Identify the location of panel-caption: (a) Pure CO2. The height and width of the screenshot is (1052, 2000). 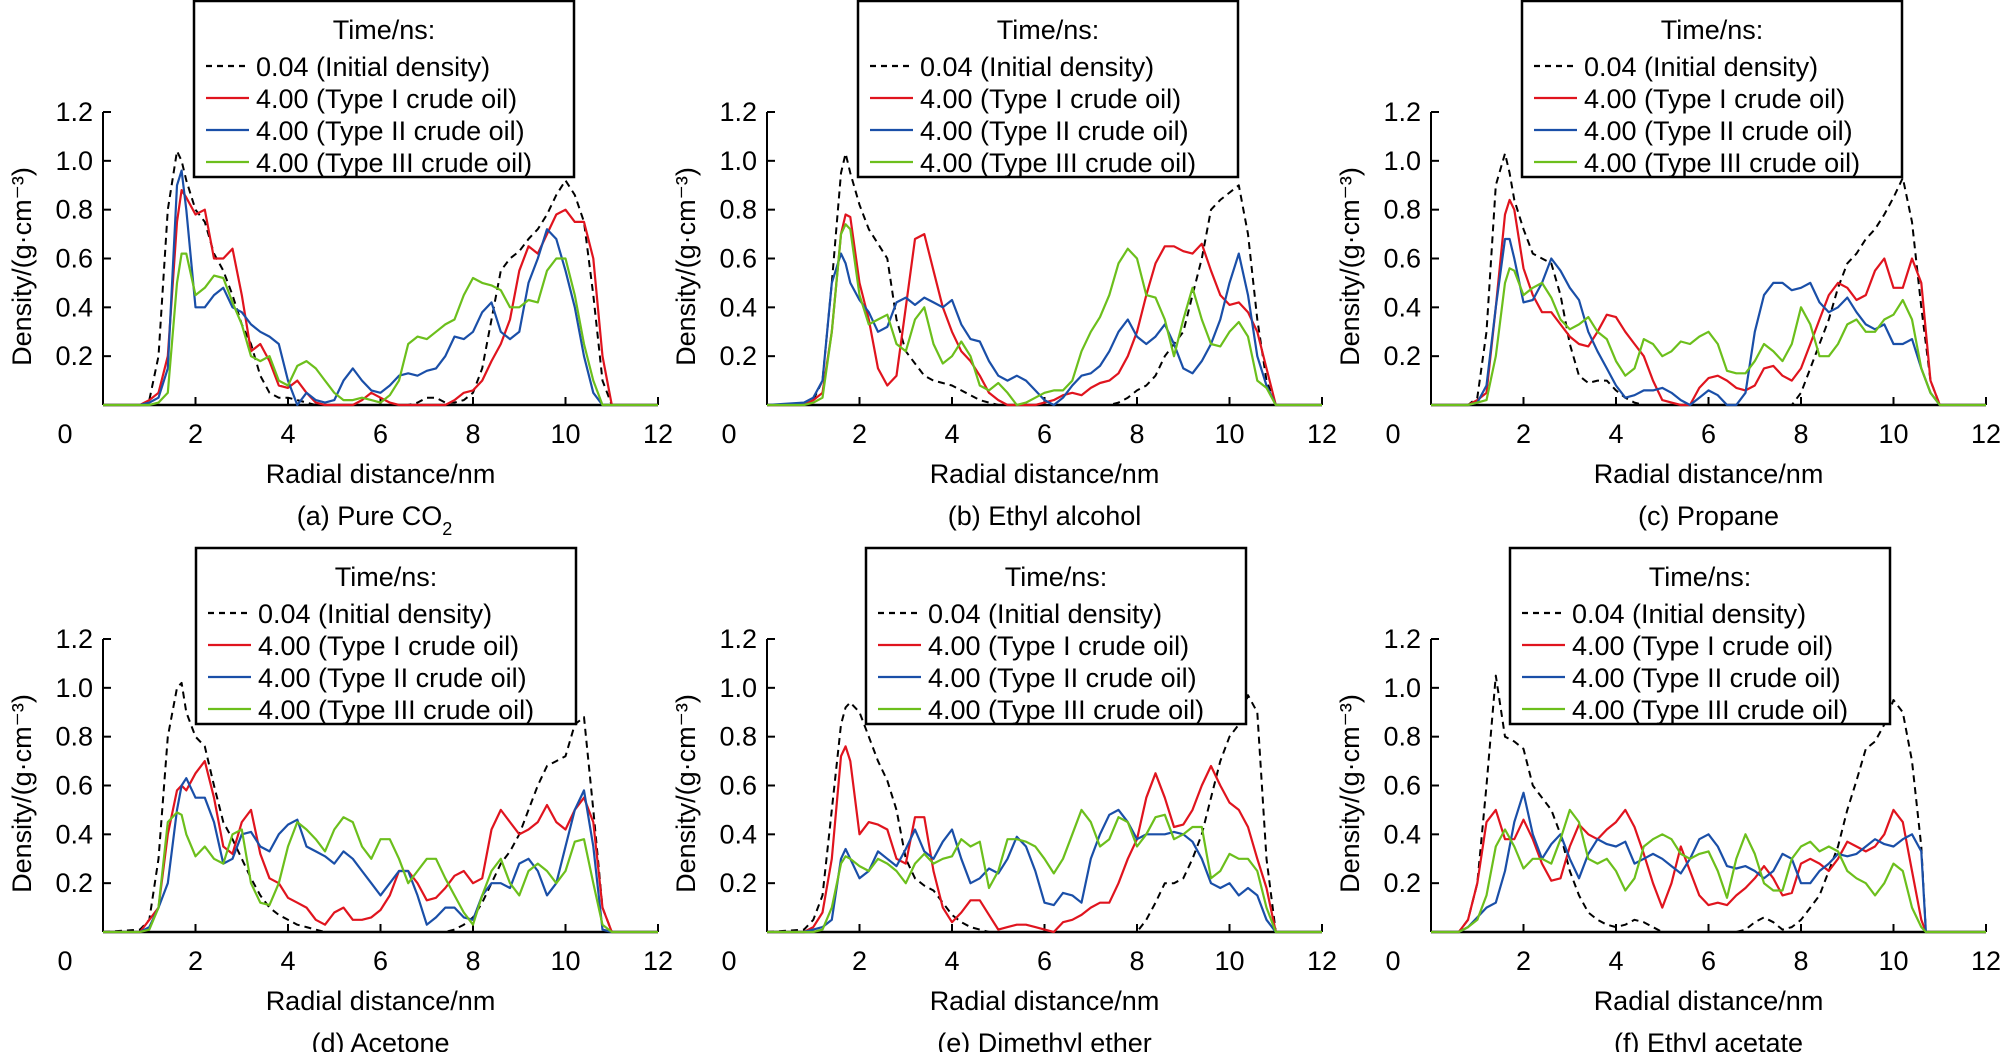
(375, 520).